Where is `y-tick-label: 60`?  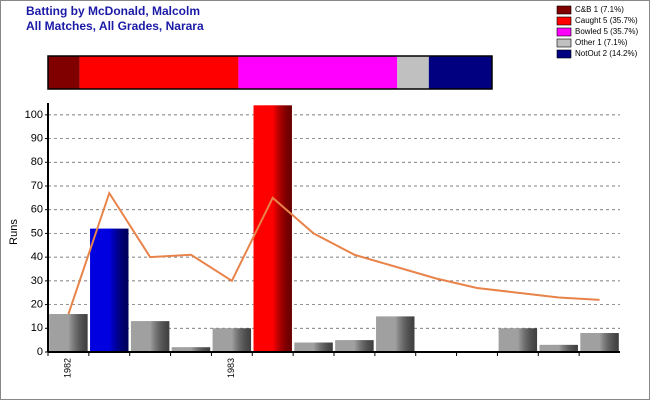
y-tick-label: 60 is located at coordinates (37, 210).